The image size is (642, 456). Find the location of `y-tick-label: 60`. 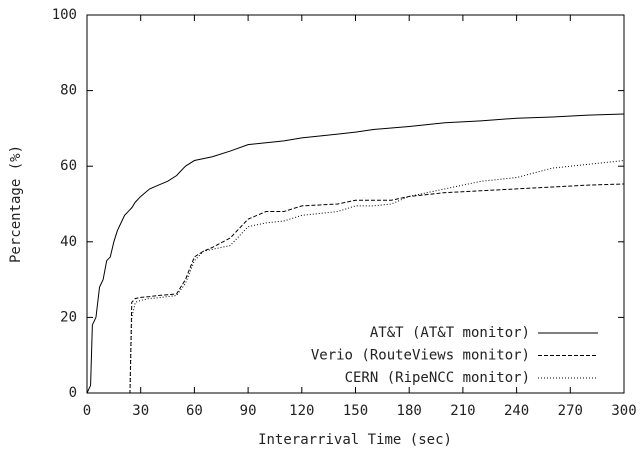

y-tick-label: 60 is located at coordinates (68, 166).